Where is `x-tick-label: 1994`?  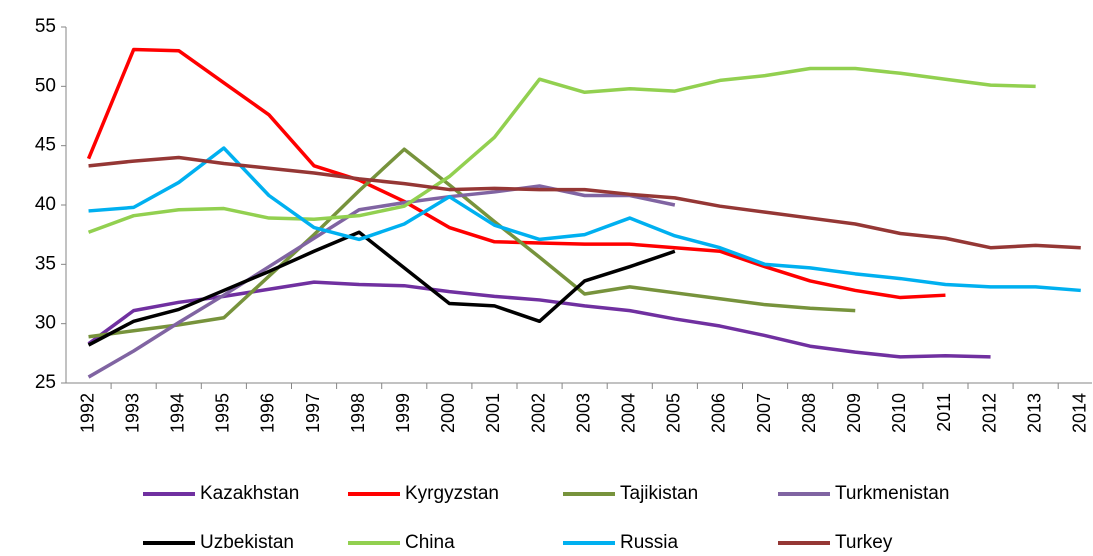
x-tick-label: 1994 is located at coordinates (178, 413).